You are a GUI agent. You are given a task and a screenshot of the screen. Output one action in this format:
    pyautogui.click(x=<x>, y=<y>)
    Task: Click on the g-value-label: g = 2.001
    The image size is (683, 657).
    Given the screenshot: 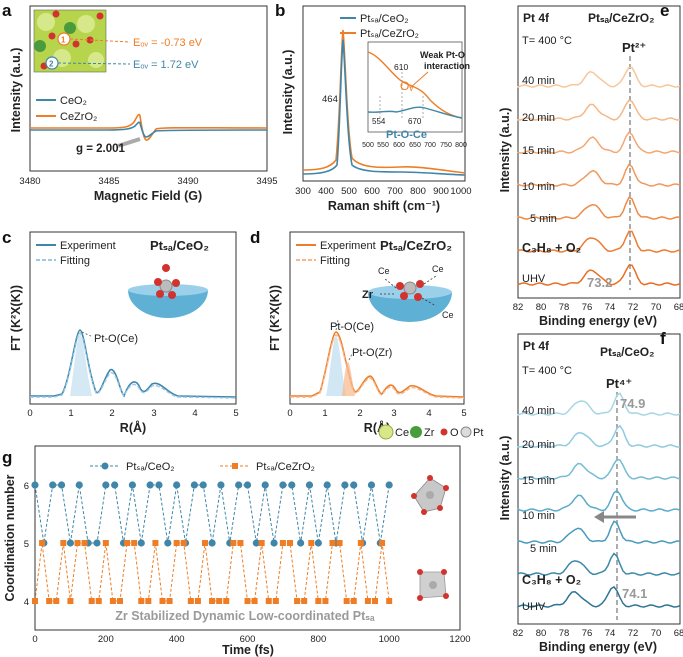 What is the action you would take?
    pyautogui.click(x=101, y=149)
    